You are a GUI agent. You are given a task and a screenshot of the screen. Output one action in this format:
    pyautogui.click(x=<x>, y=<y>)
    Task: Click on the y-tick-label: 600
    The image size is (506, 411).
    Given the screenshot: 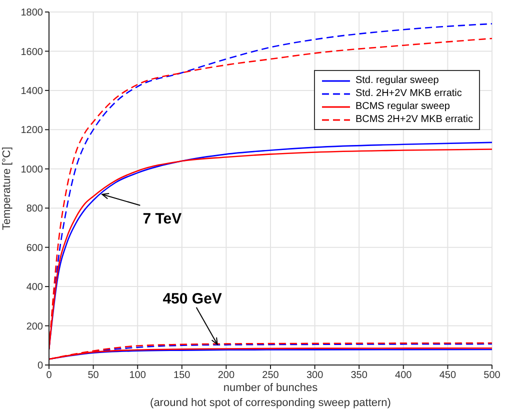 What is the action you would take?
    pyautogui.click(x=35, y=248)
    